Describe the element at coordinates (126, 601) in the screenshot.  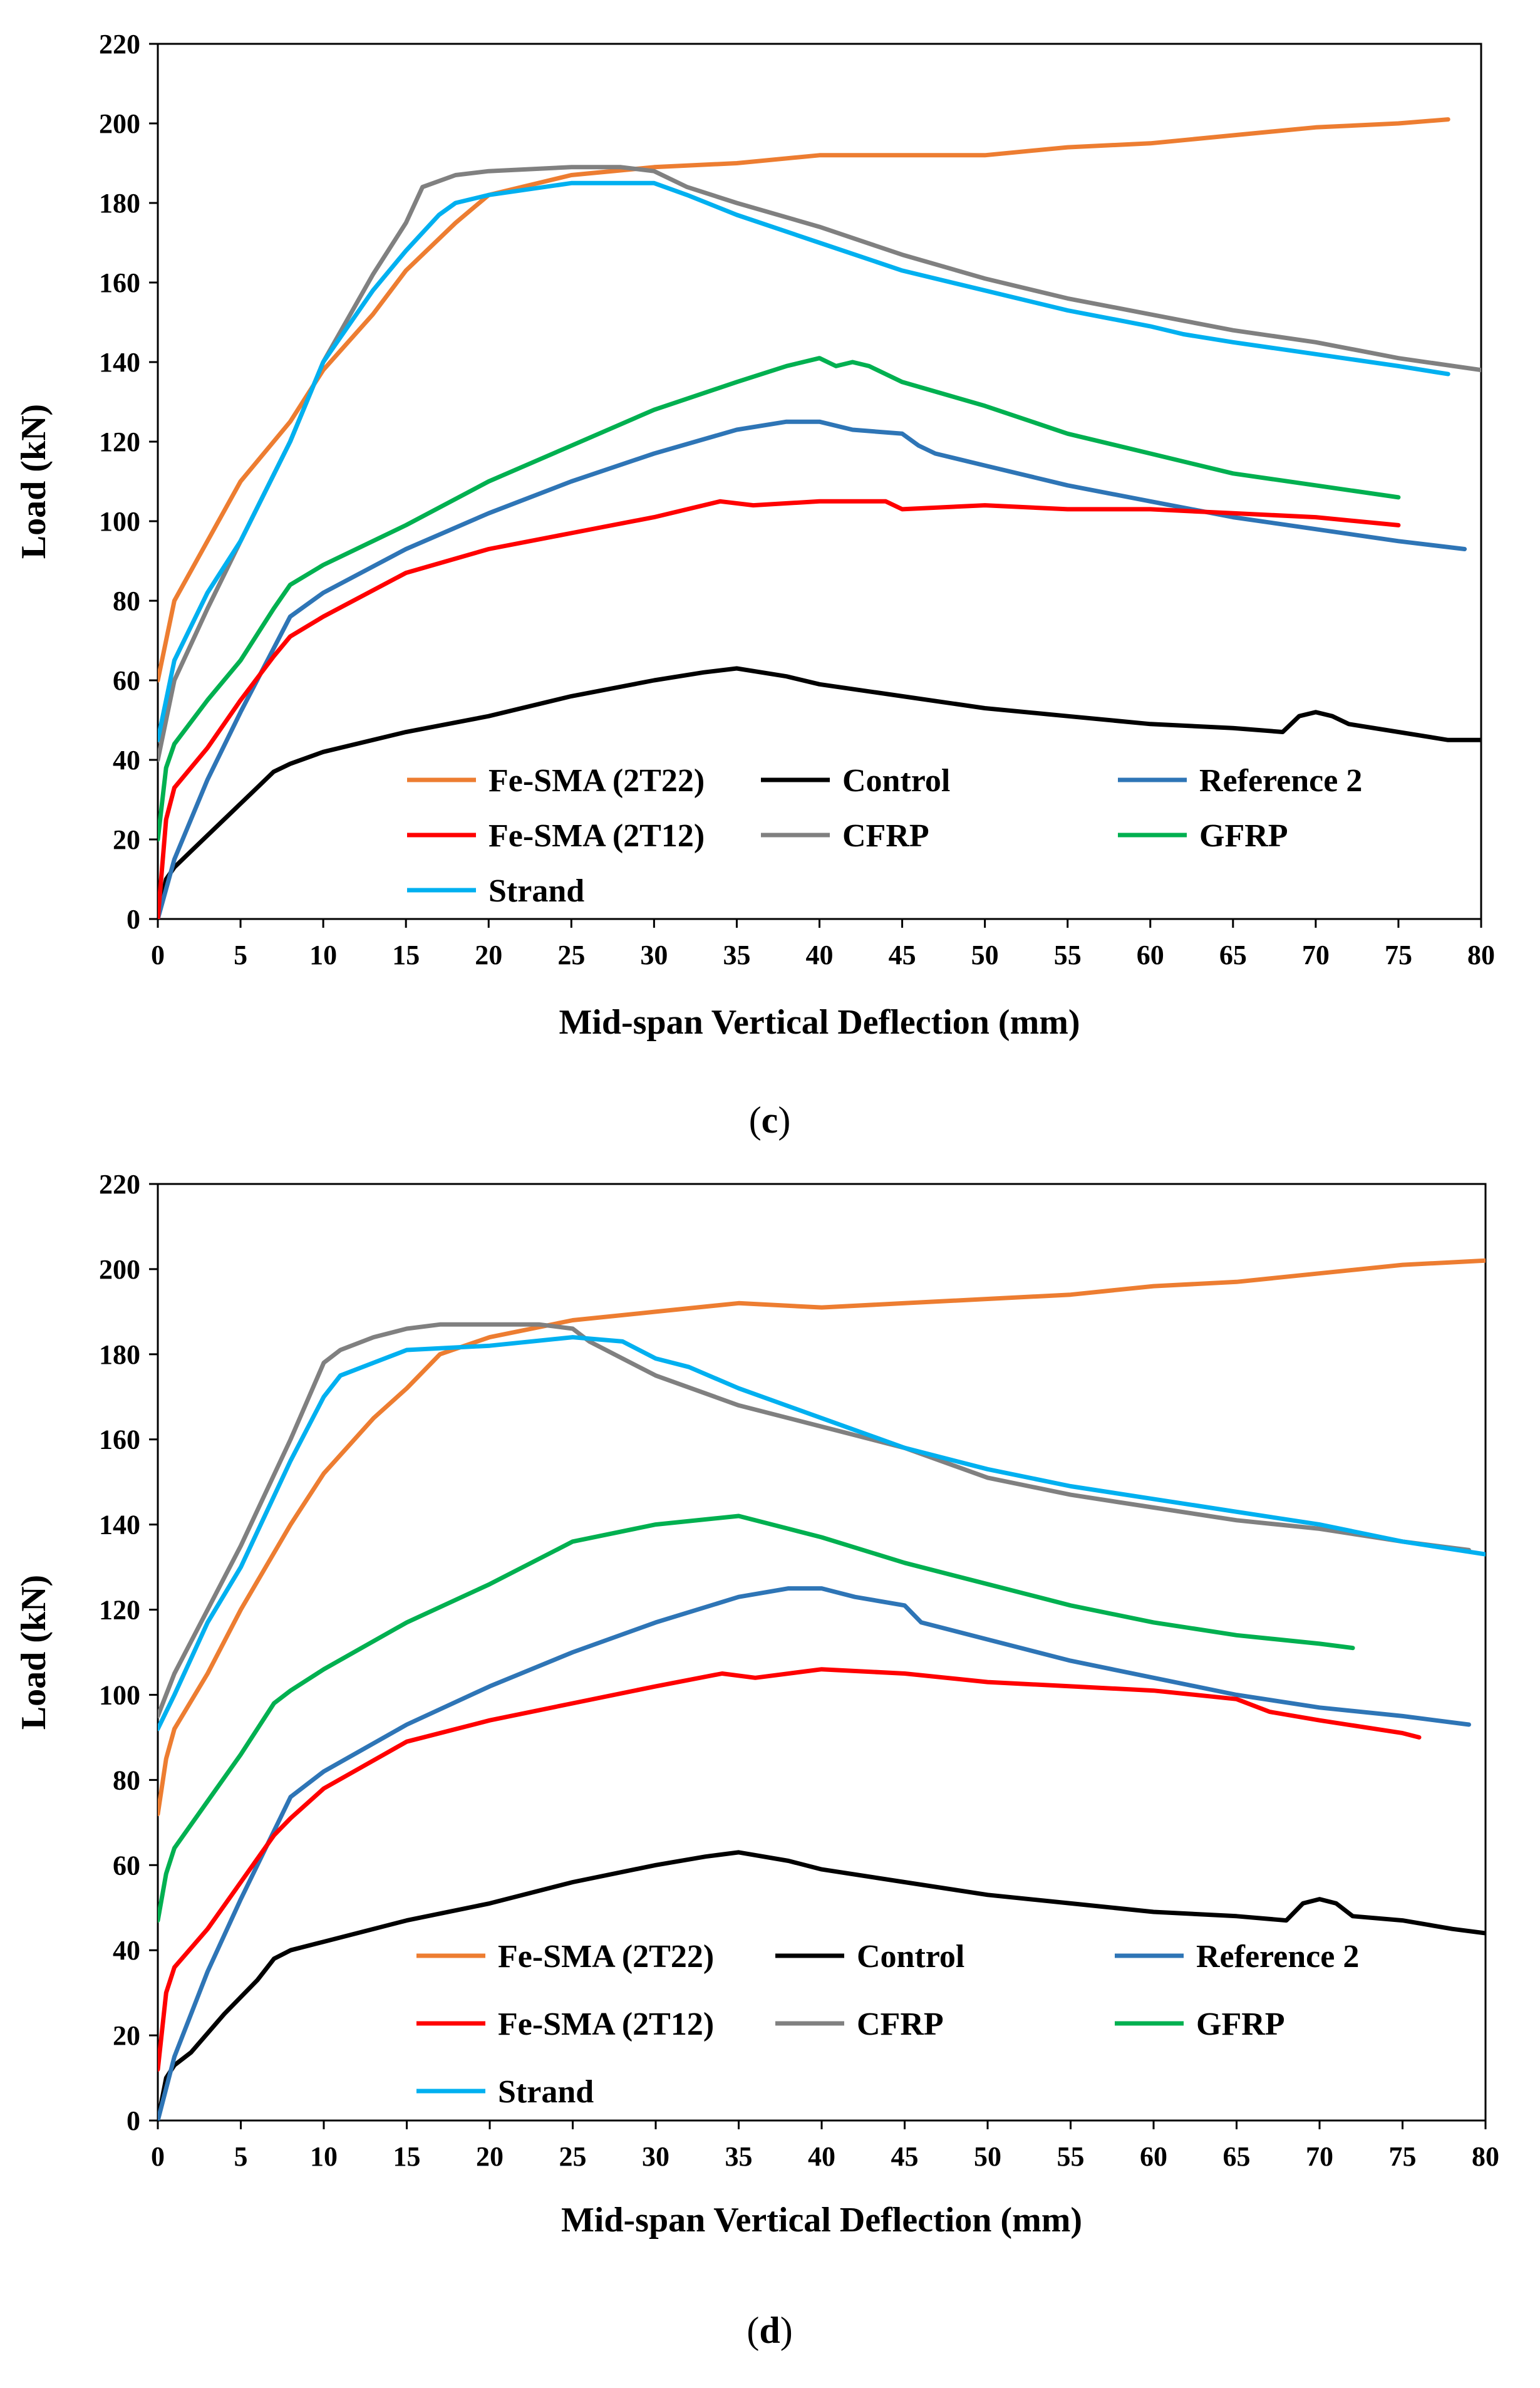
I see `y-tick-label: 80` at that location.